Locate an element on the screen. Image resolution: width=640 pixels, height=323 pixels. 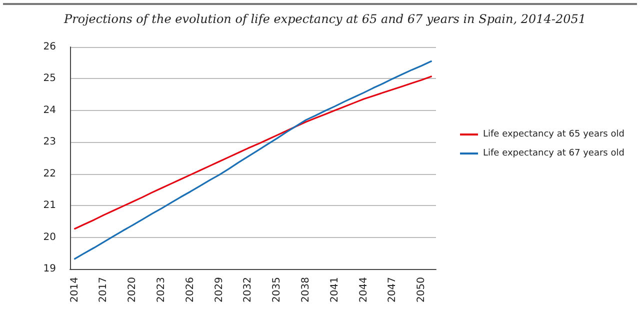
x-tick-label: 2014 is located at coordinates (74, 289).